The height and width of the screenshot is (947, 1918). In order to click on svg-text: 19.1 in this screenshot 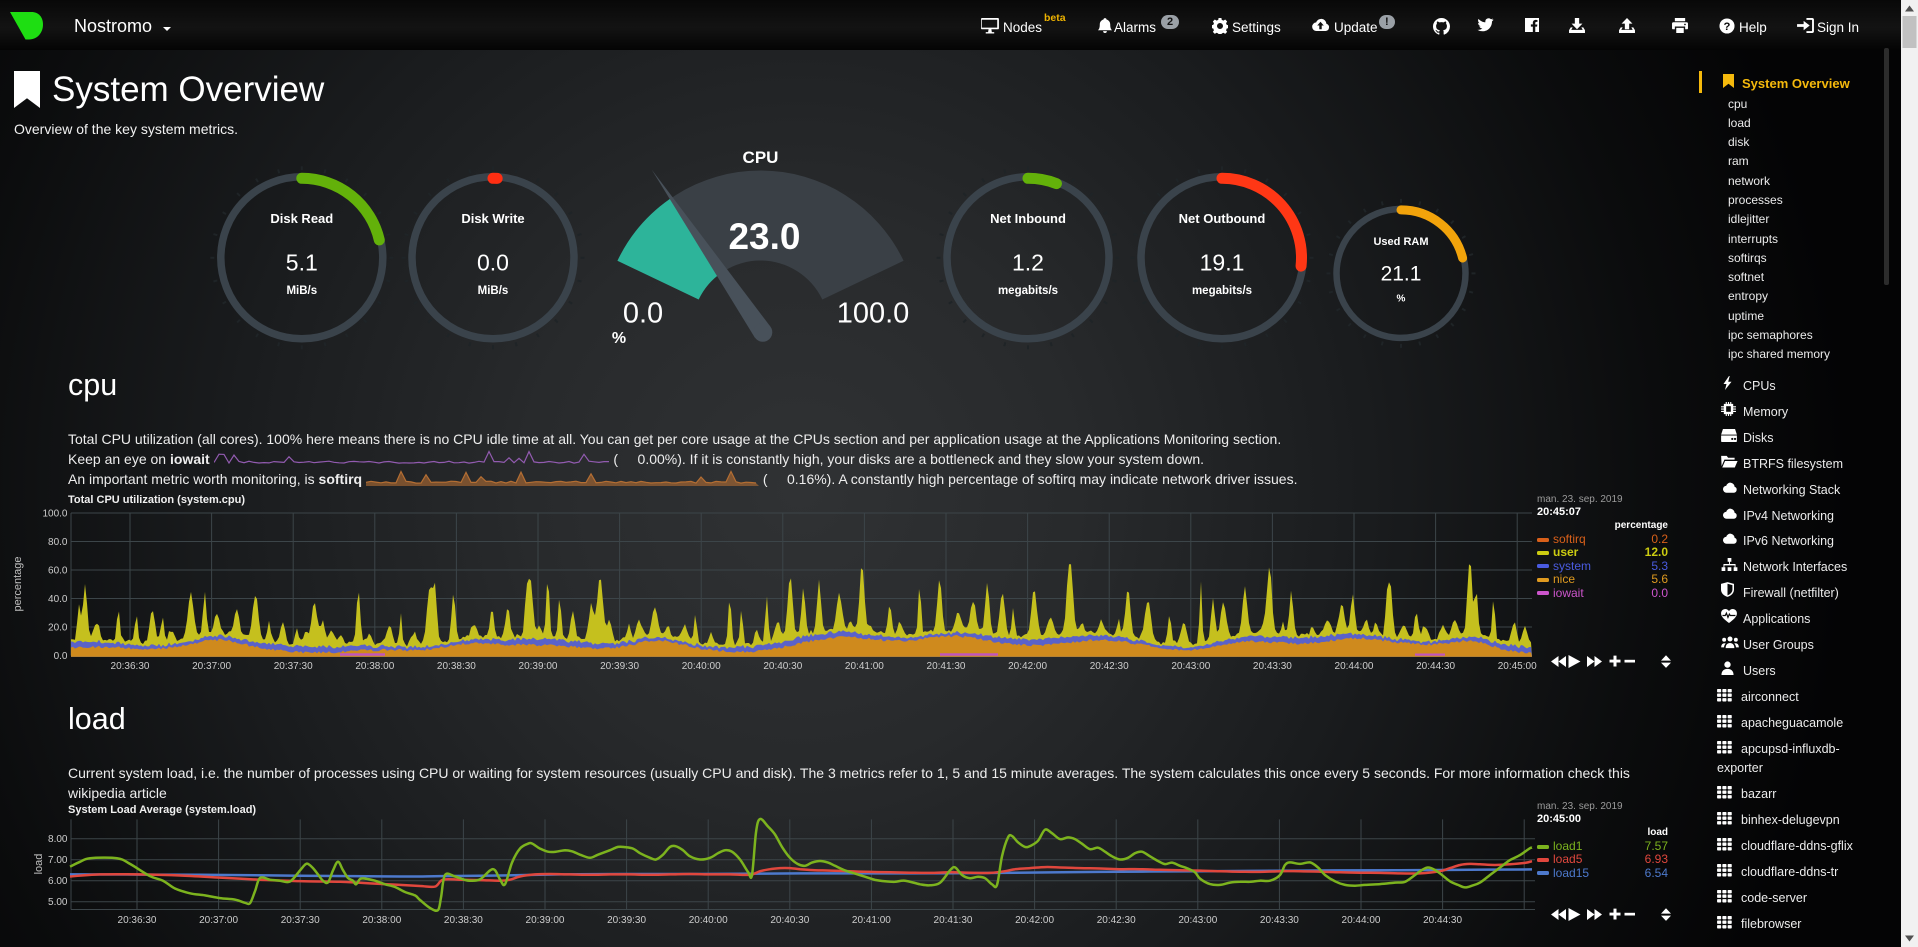, I will do `click(1222, 263)`.